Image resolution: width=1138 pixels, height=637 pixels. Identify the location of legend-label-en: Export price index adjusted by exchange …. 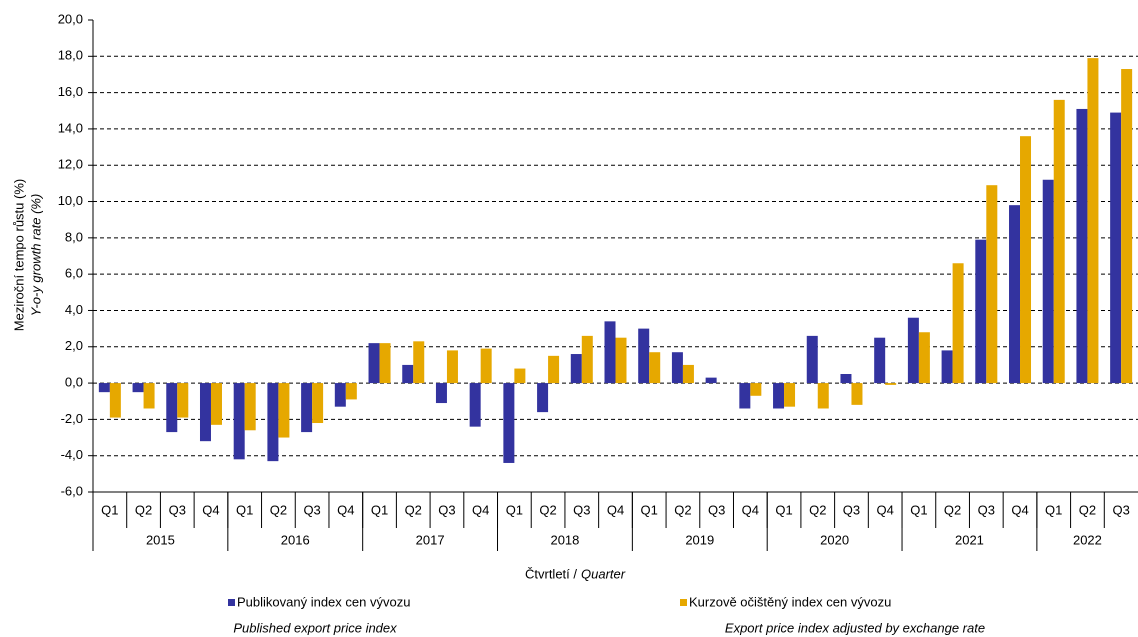
(855, 627).